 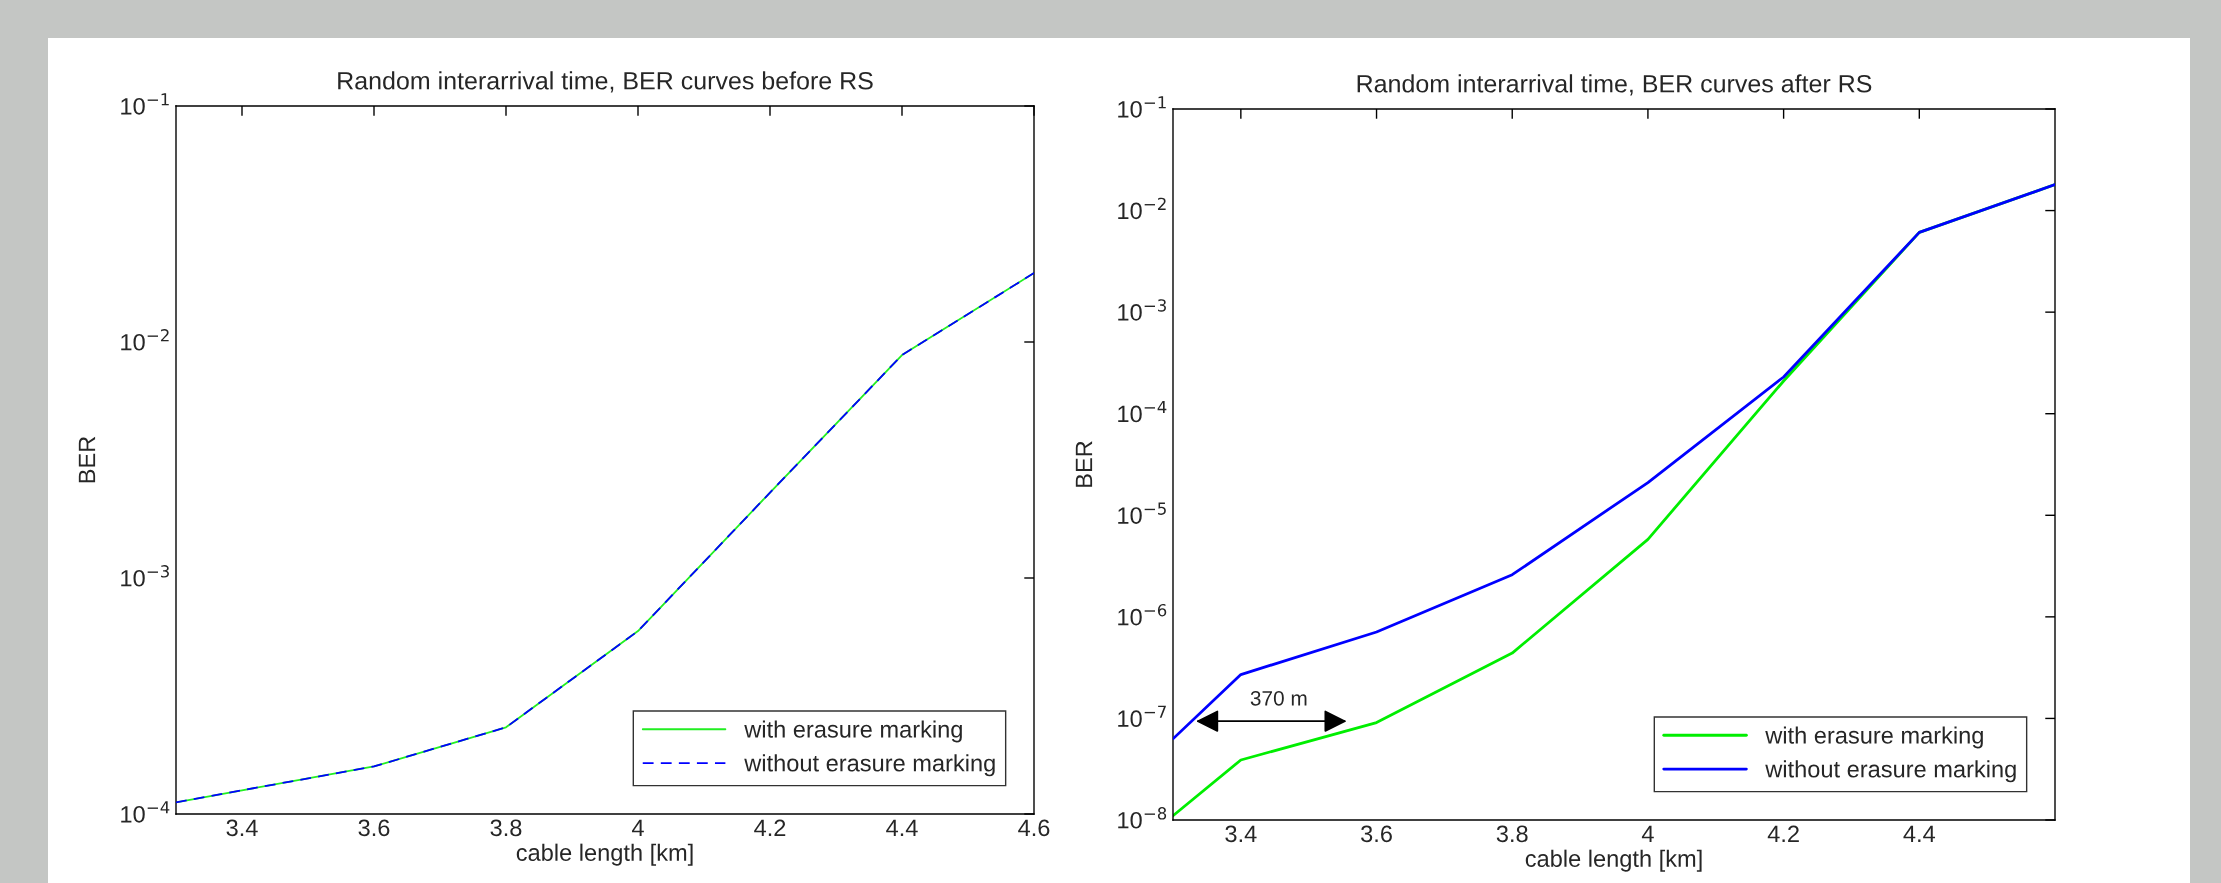 I want to click on x-tick-label: 4.6, so click(x=1034, y=828).